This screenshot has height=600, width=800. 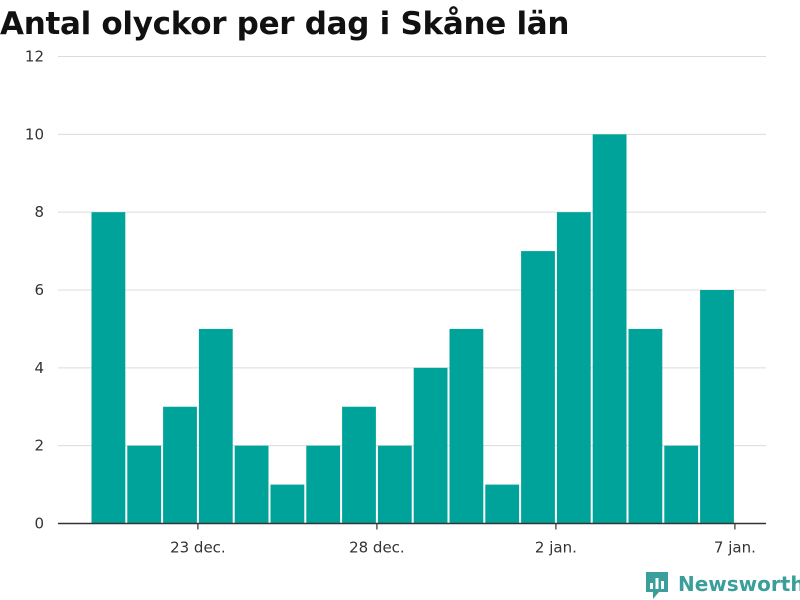 What do you see at coordinates (285, 24) in the screenshot?
I see `chart-title: Antal olyckor per dag i Skåne län` at bounding box center [285, 24].